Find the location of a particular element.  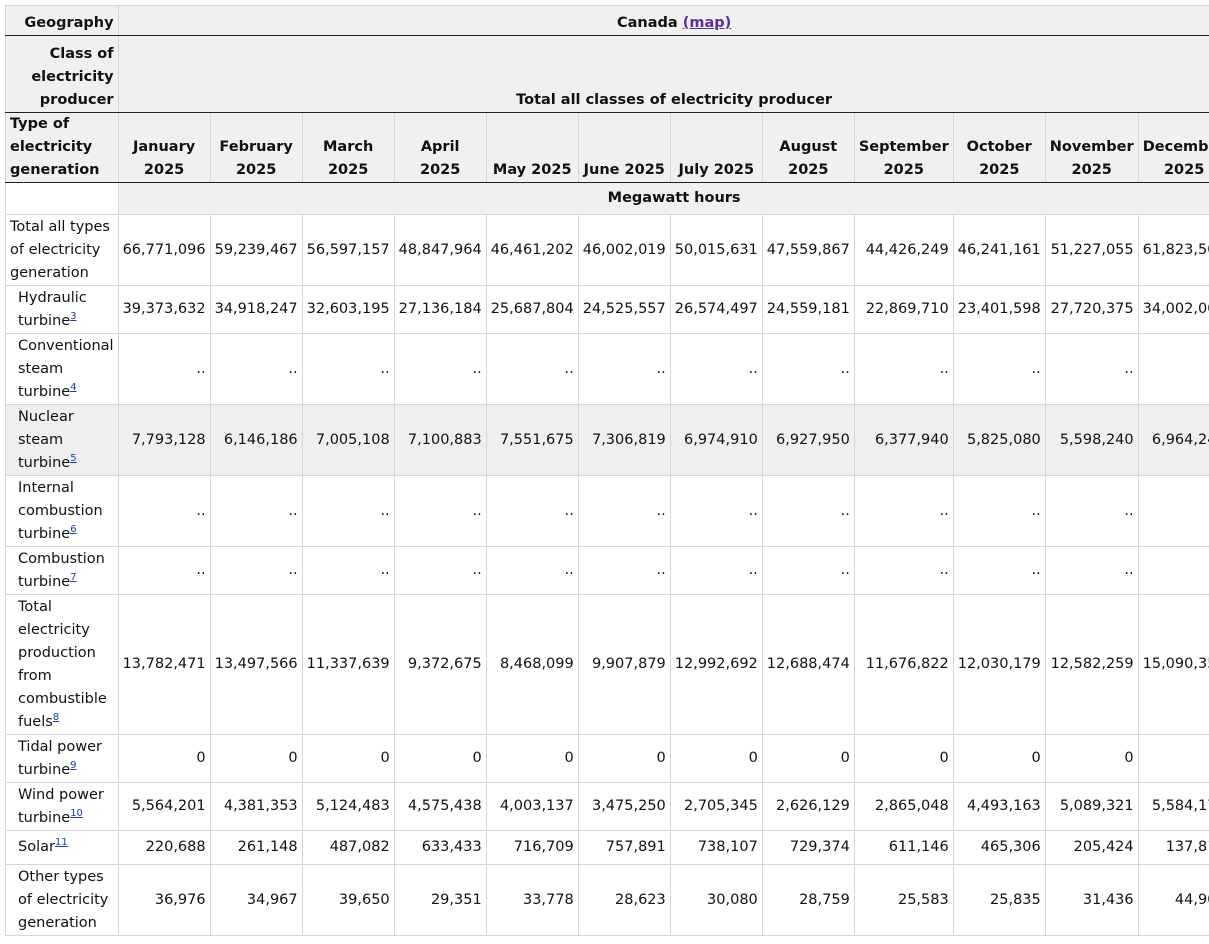

data-cell: 220,688 is located at coordinates (164, 847).